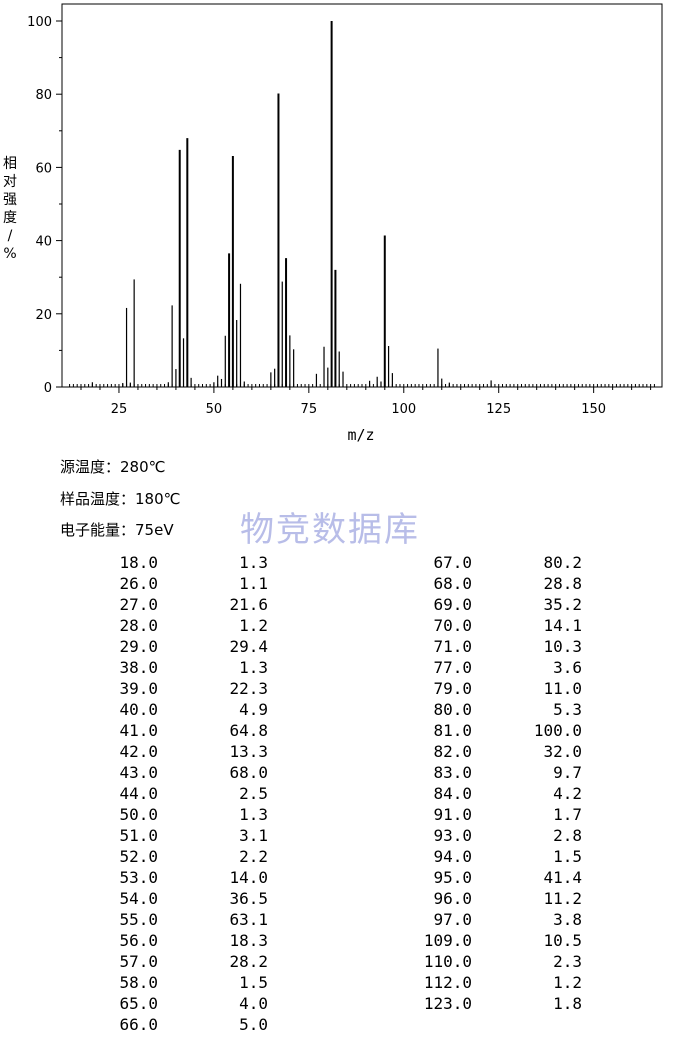 The height and width of the screenshot is (1049, 680). Describe the element at coordinates (10, 218) in the screenshot. I see `y-label-char: 度` at that location.